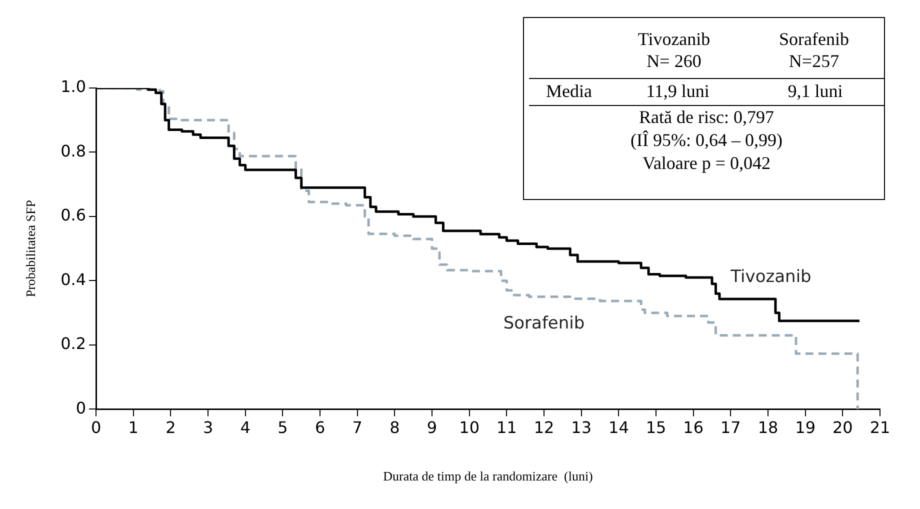 The height and width of the screenshot is (509, 920). I want to click on x-tick-label: 19, so click(805, 427).